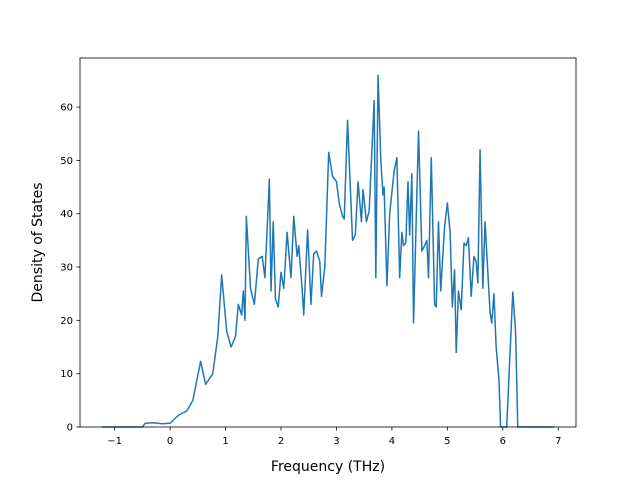 The image size is (640, 480). What do you see at coordinates (66, 268) in the screenshot?
I see `y-tick-label: 30` at bounding box center [66, 268].